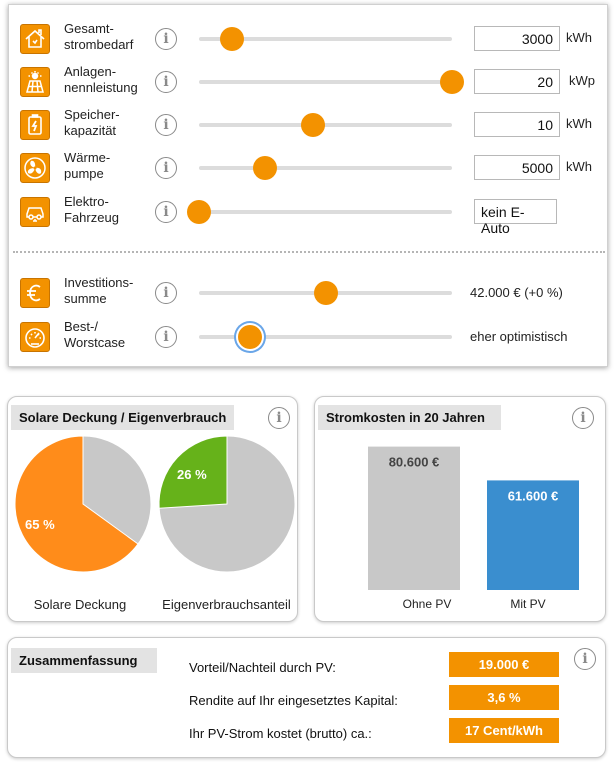  I want to click on card-title: Stromkosten in 20 Jahren, so click(409, 417).